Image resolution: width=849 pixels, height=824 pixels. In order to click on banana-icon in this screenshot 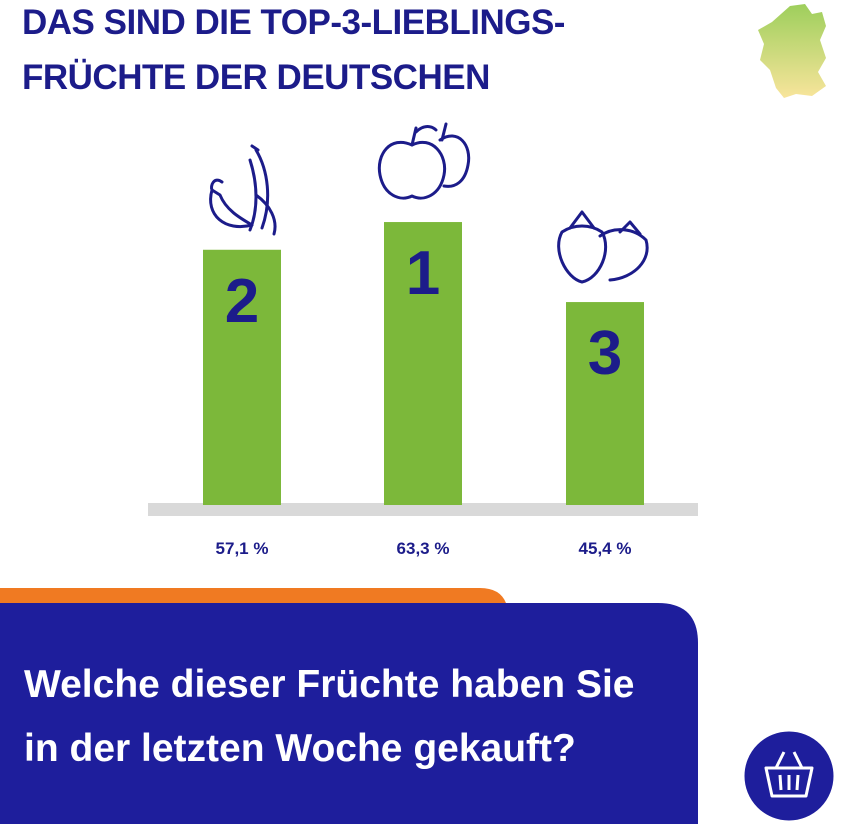, I will do `click(243, 190)`.